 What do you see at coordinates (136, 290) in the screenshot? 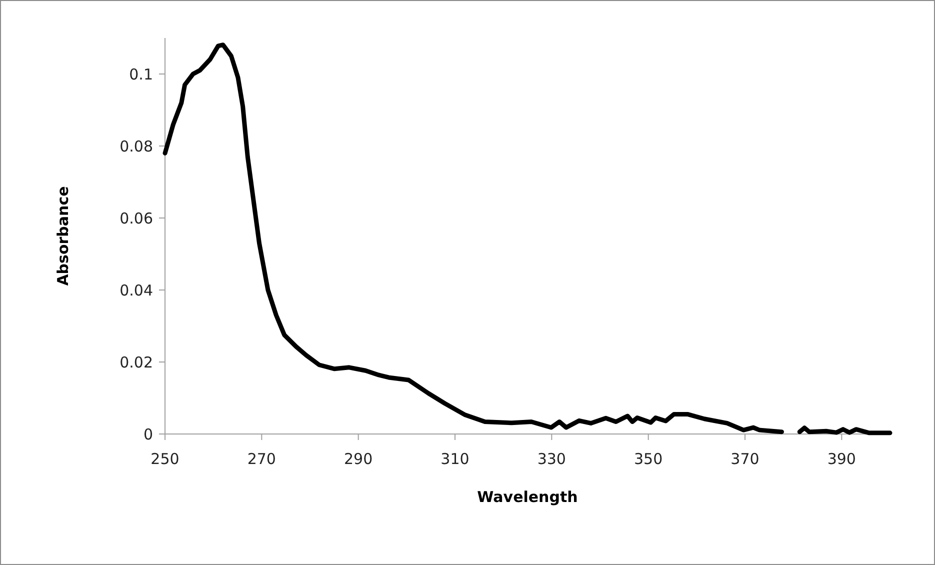
I see `y-tick-label: 0.04` at bounding box center [136, 290].